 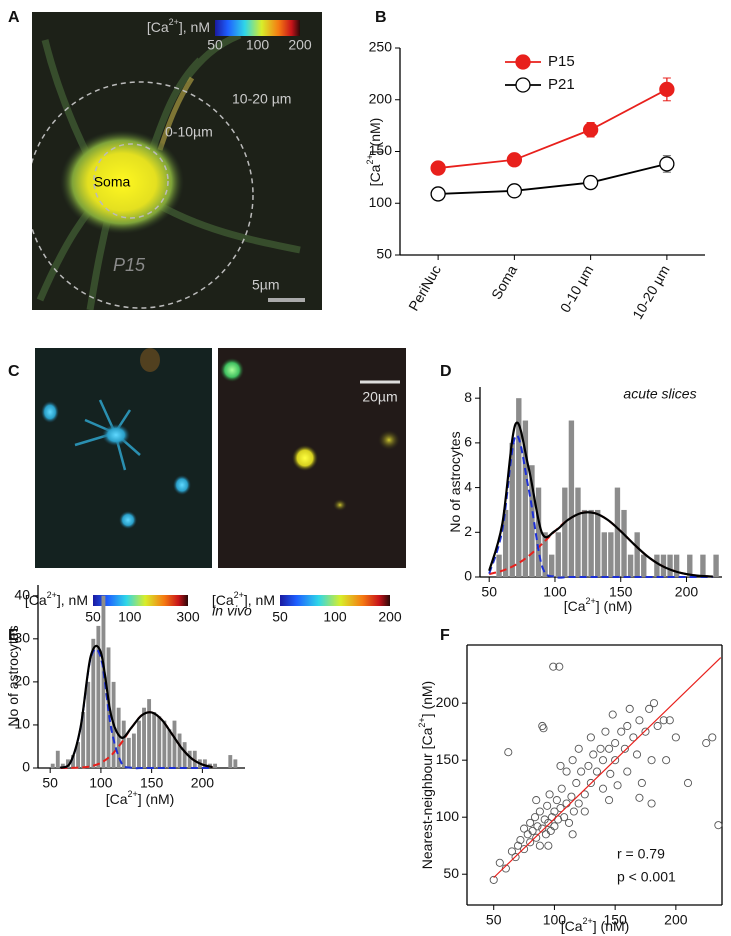 What do you see at coordinates (176, 113) in the screenshot?
I see `cell-process` at bounding box center [176, 113].